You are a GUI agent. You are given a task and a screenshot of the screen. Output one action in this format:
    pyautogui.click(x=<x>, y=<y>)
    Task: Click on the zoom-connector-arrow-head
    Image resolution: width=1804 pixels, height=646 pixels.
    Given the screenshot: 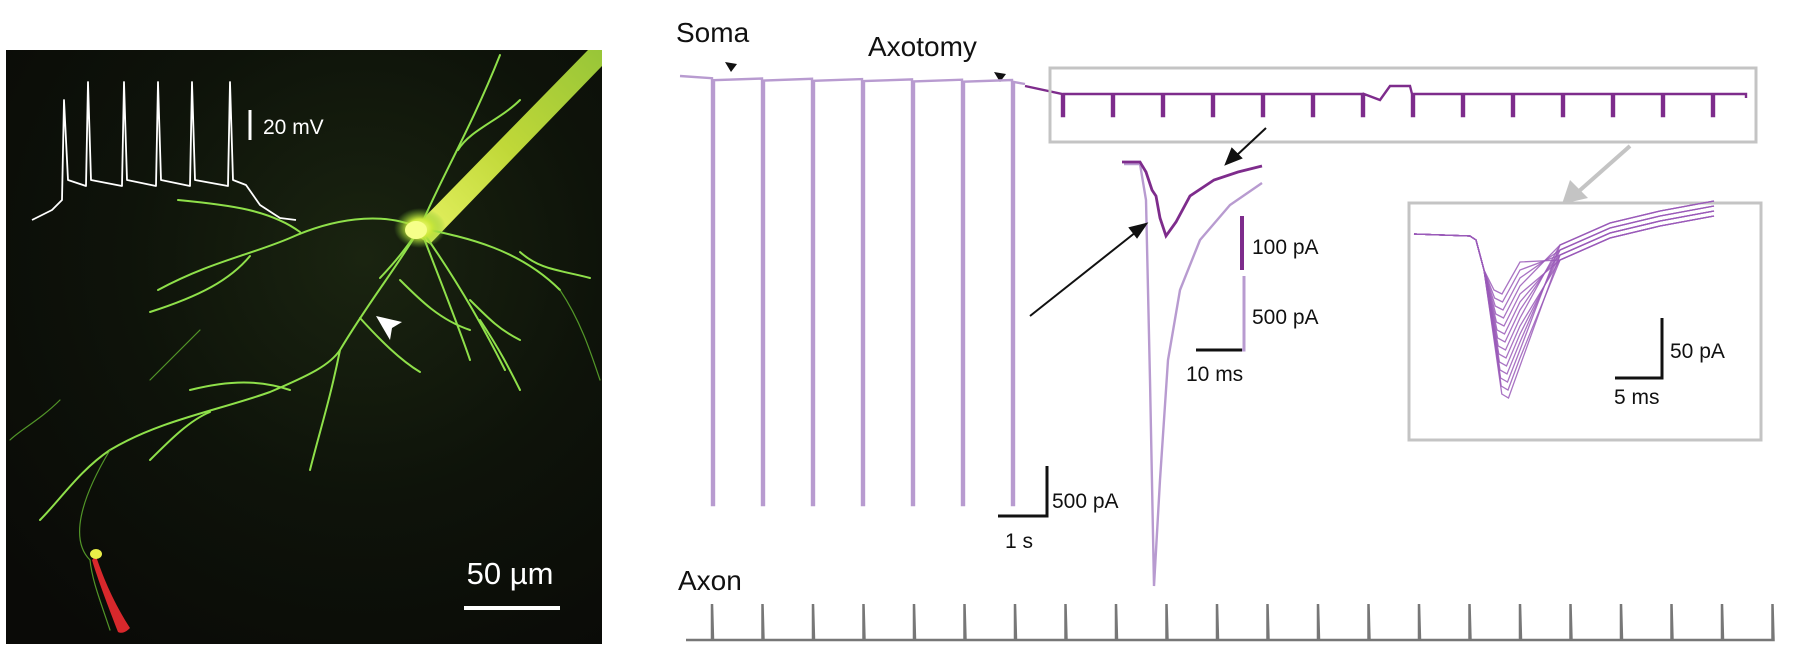 What is the action you would take?
    pyautogui.click(x=1575, y=192)
    